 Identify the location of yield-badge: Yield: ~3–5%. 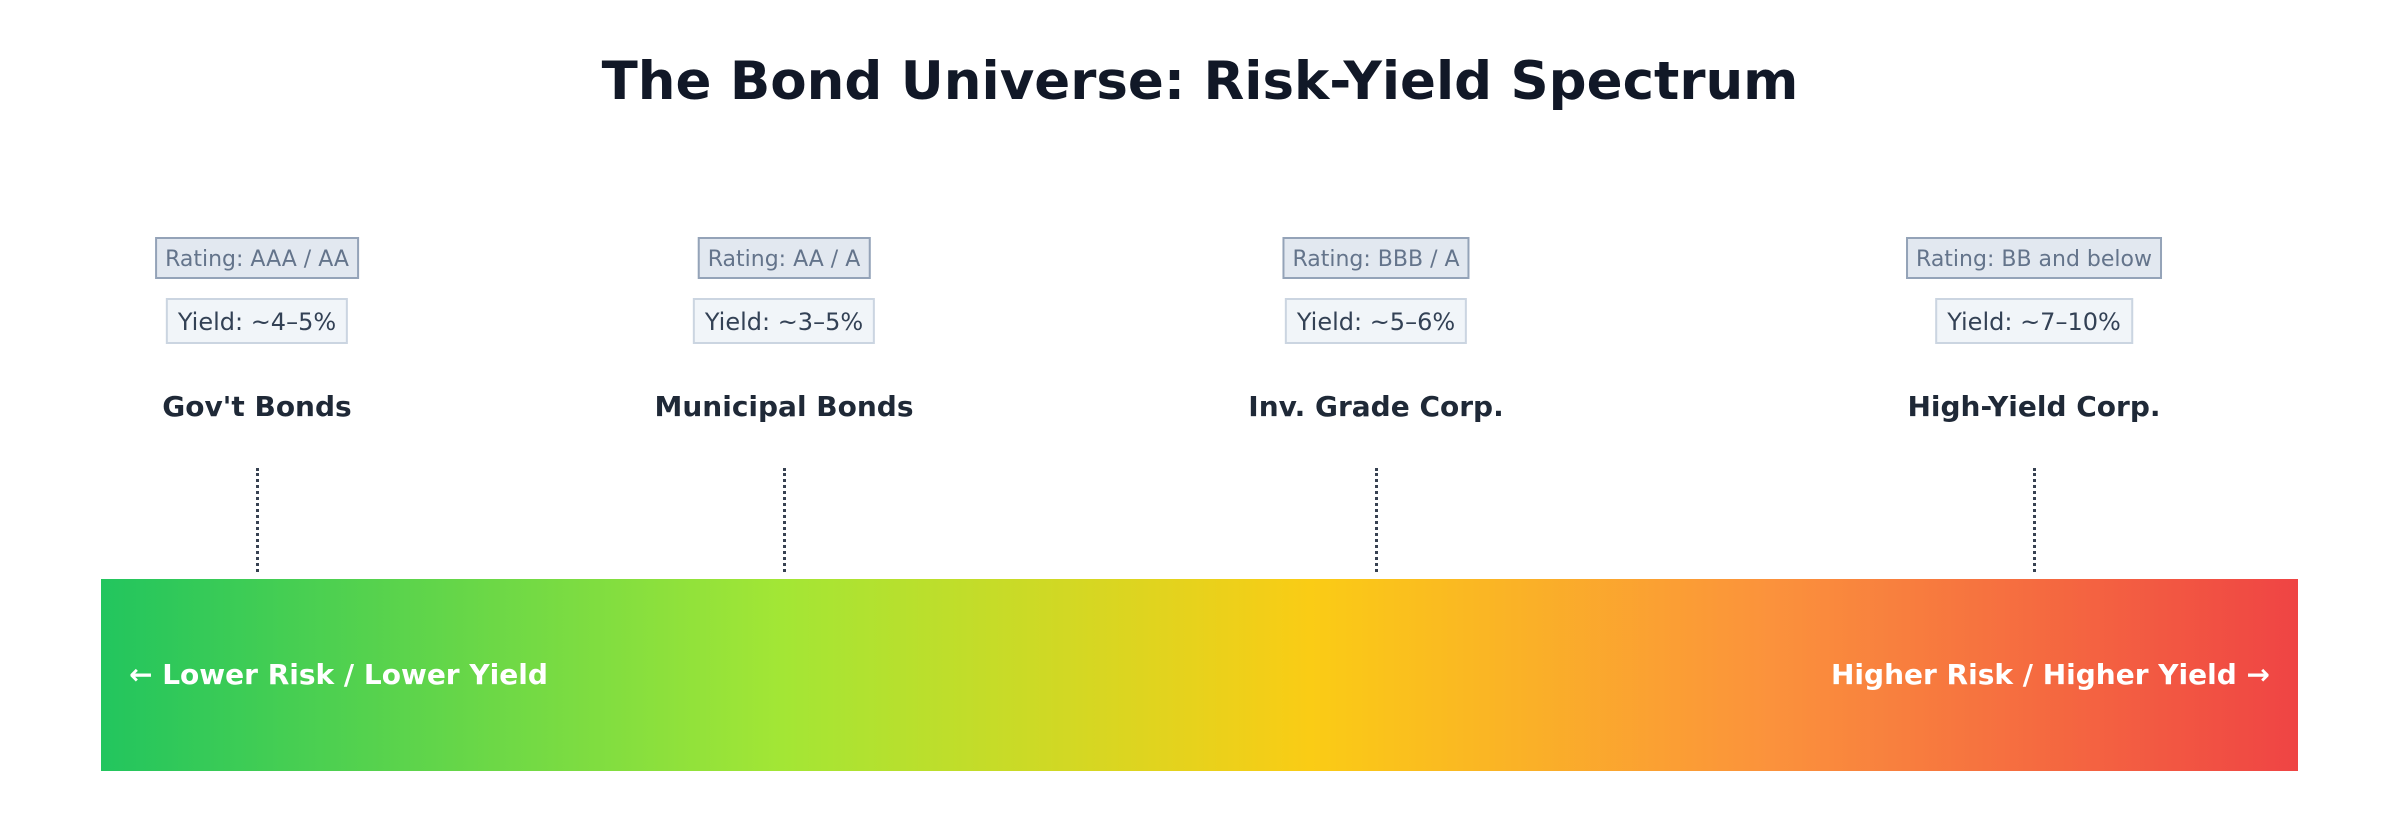
(784, 321).